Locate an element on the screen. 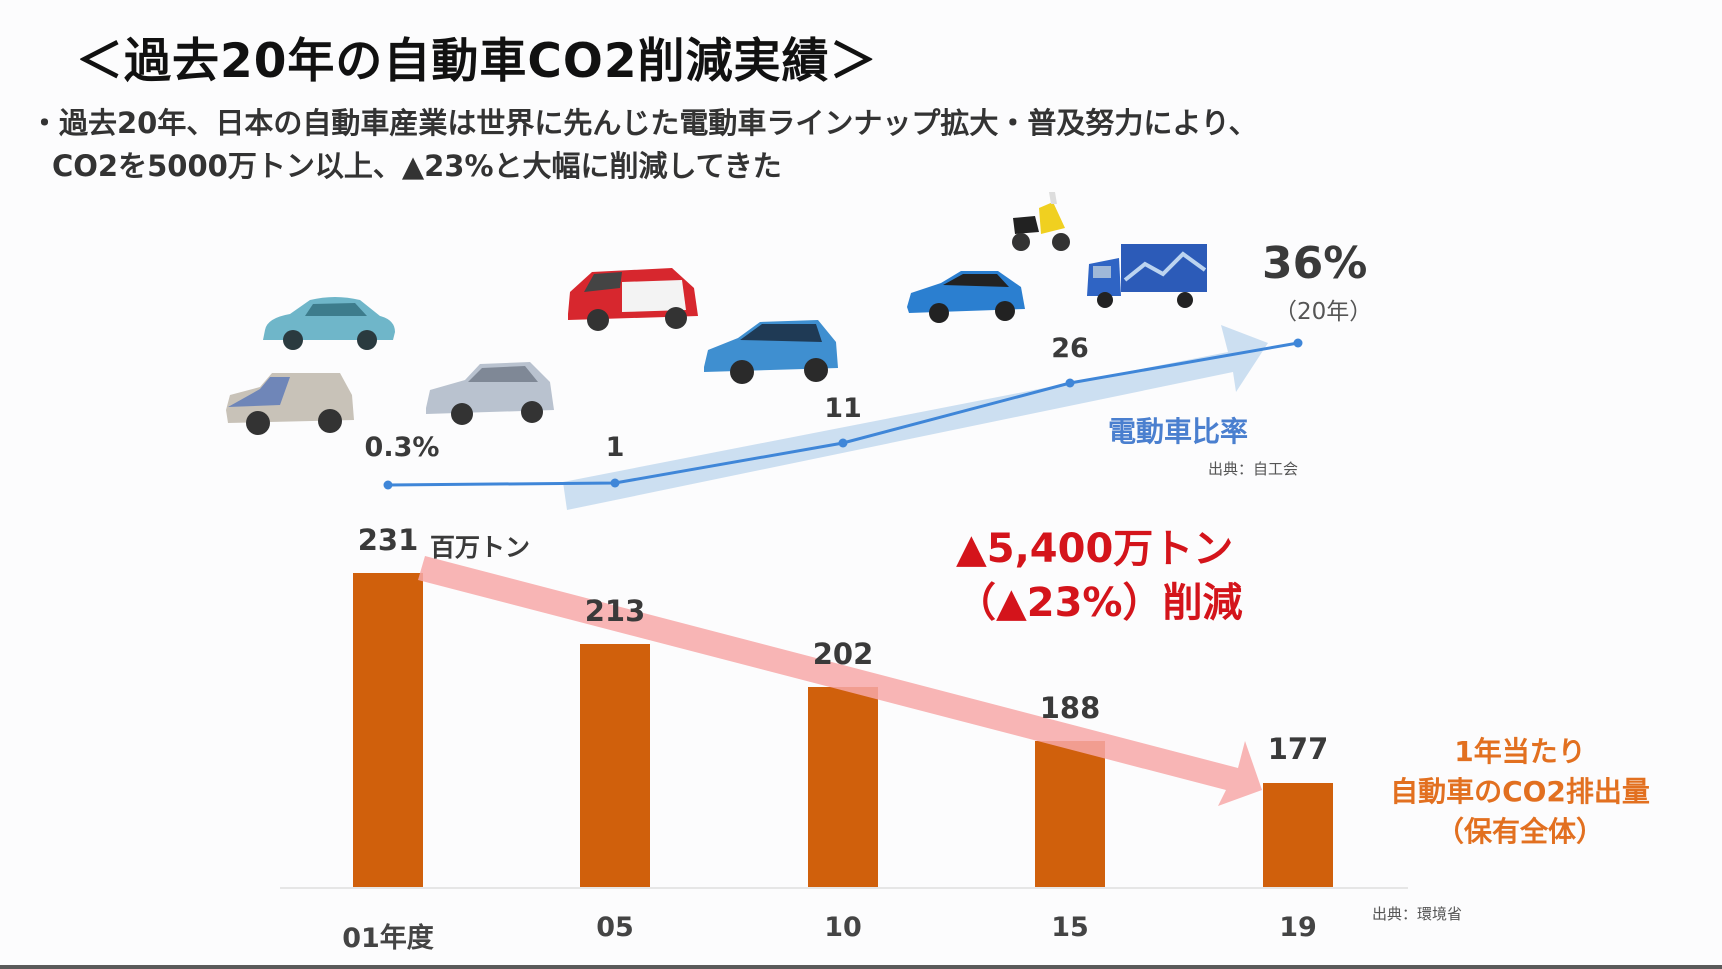 This screenshot has height=969, width=1722. reduction-percent: （▲23%）削減 is located at coordinates (1099, 603).